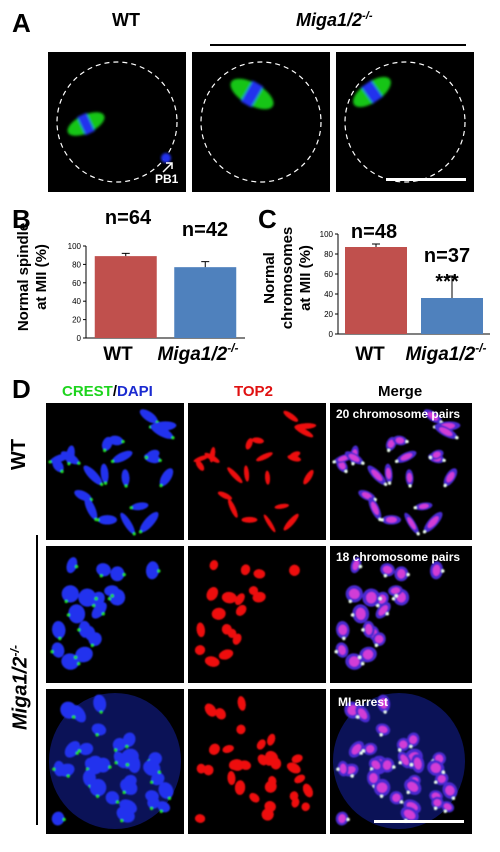 This screenshot has height=852, width=500. What do you see at coordinates (197, 353) in the screenshot?
I see `panel-b-xlabel-mutant: Miga1/2-/-` at bounding box center [197, 353].